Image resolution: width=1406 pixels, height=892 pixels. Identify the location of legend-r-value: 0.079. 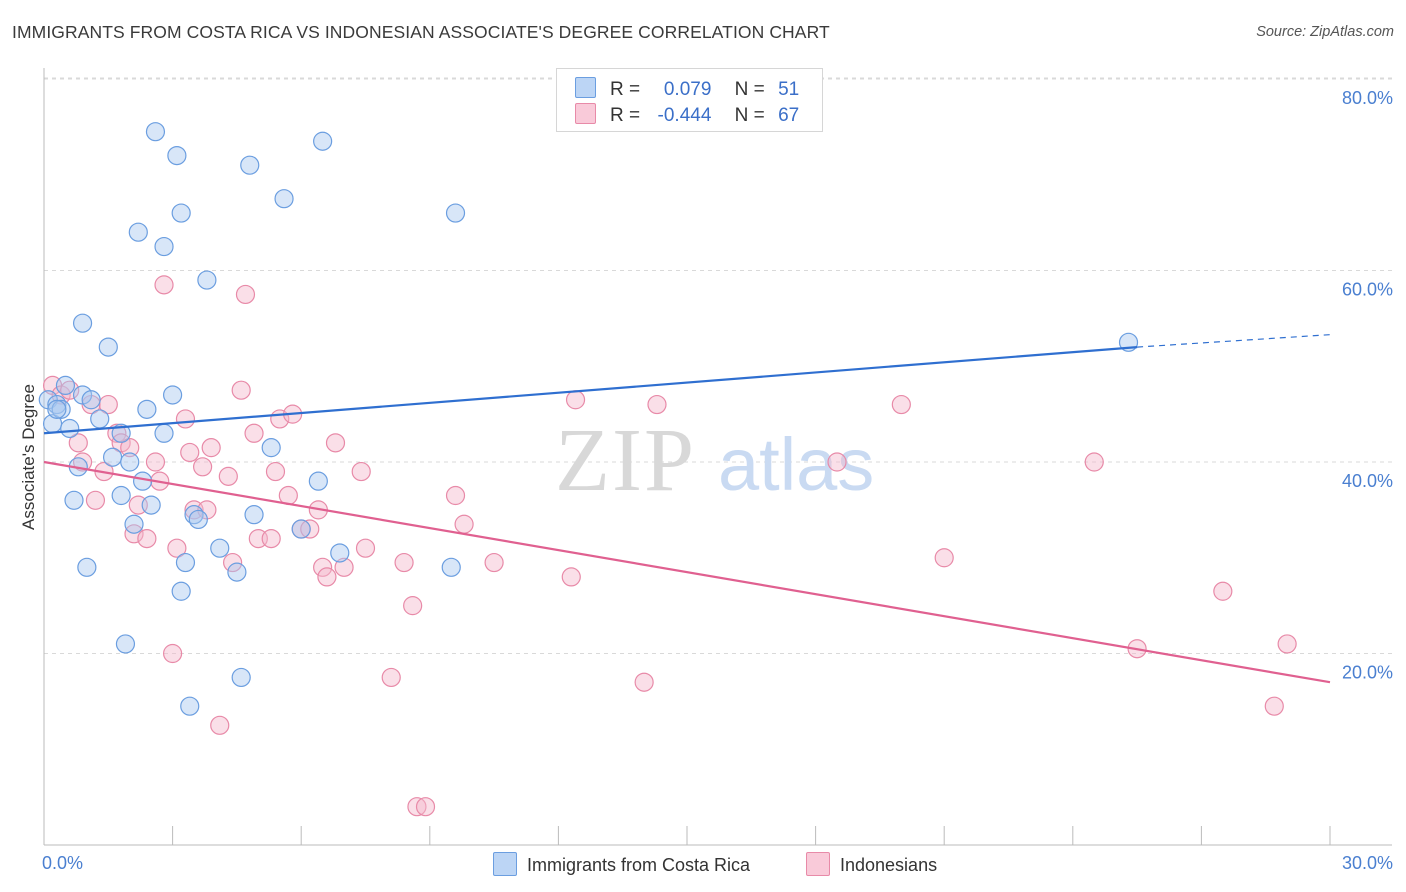
(687, 89).